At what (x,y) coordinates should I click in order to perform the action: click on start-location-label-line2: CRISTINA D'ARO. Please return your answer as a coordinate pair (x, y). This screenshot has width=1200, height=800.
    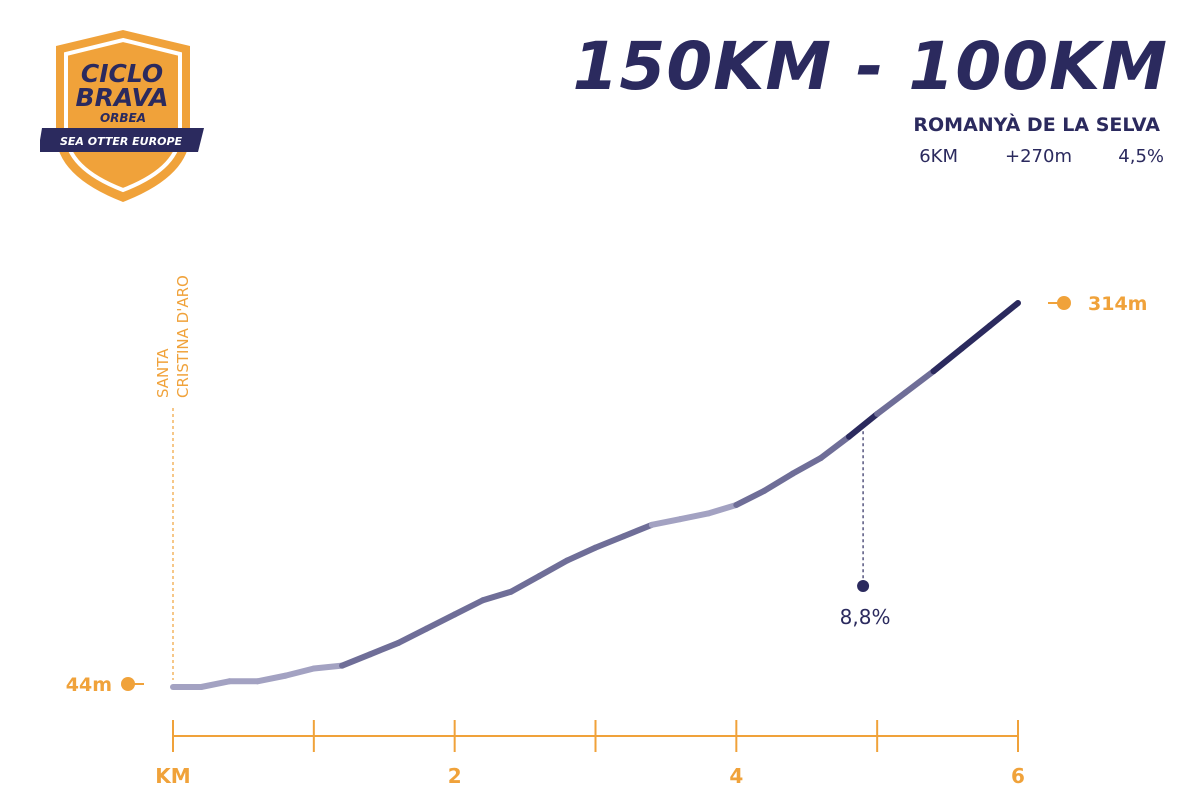
    Looking at the image, I should click on (183, 336).